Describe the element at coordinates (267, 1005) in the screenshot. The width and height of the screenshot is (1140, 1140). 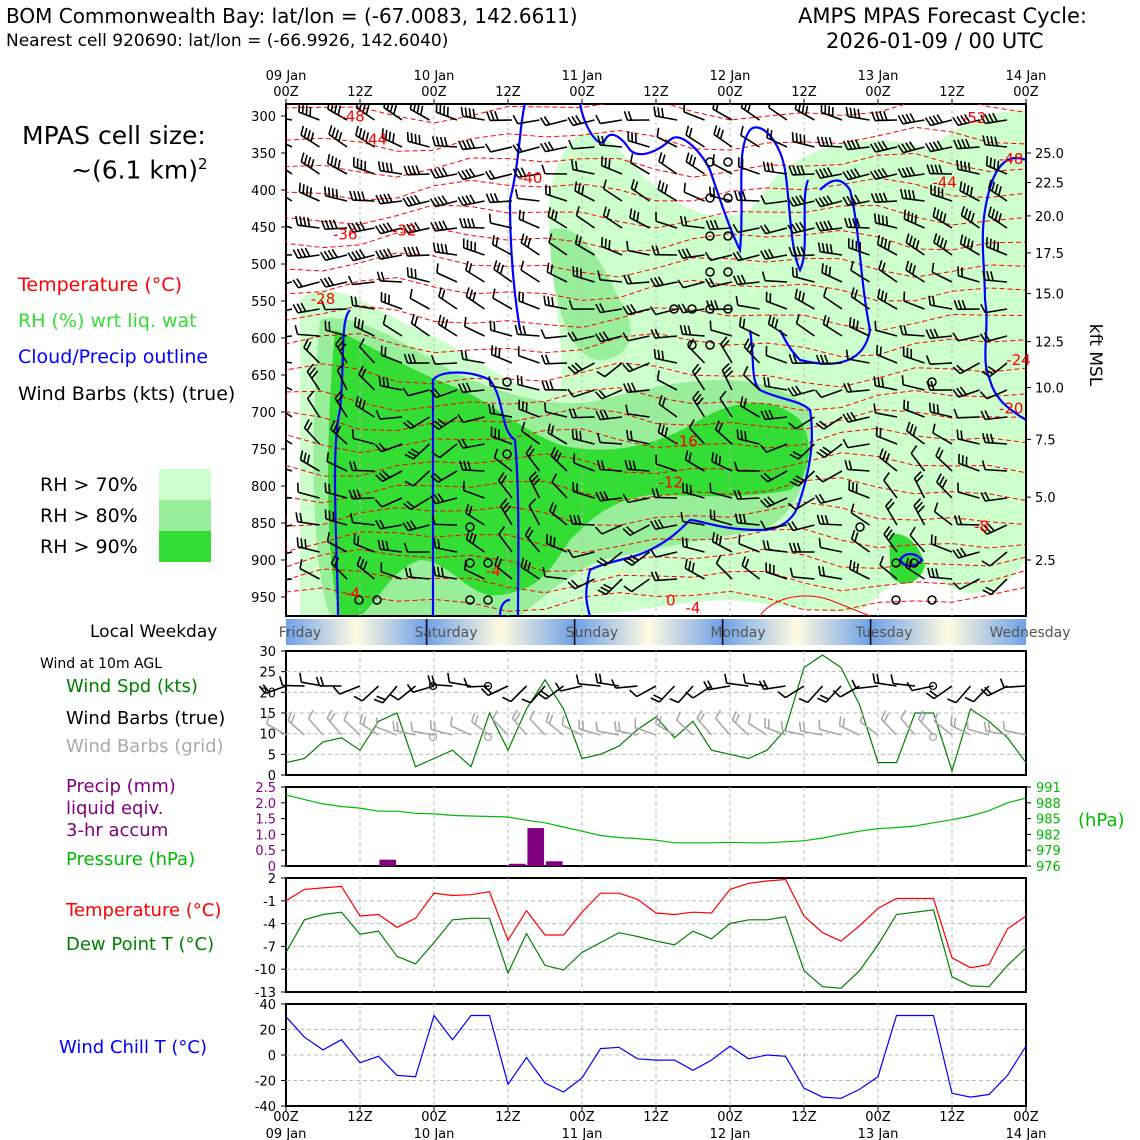
I see `y-tick-label: 40` at that location.